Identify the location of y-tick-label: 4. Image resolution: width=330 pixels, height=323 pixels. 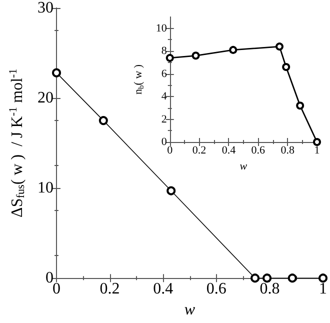
(164, 96).